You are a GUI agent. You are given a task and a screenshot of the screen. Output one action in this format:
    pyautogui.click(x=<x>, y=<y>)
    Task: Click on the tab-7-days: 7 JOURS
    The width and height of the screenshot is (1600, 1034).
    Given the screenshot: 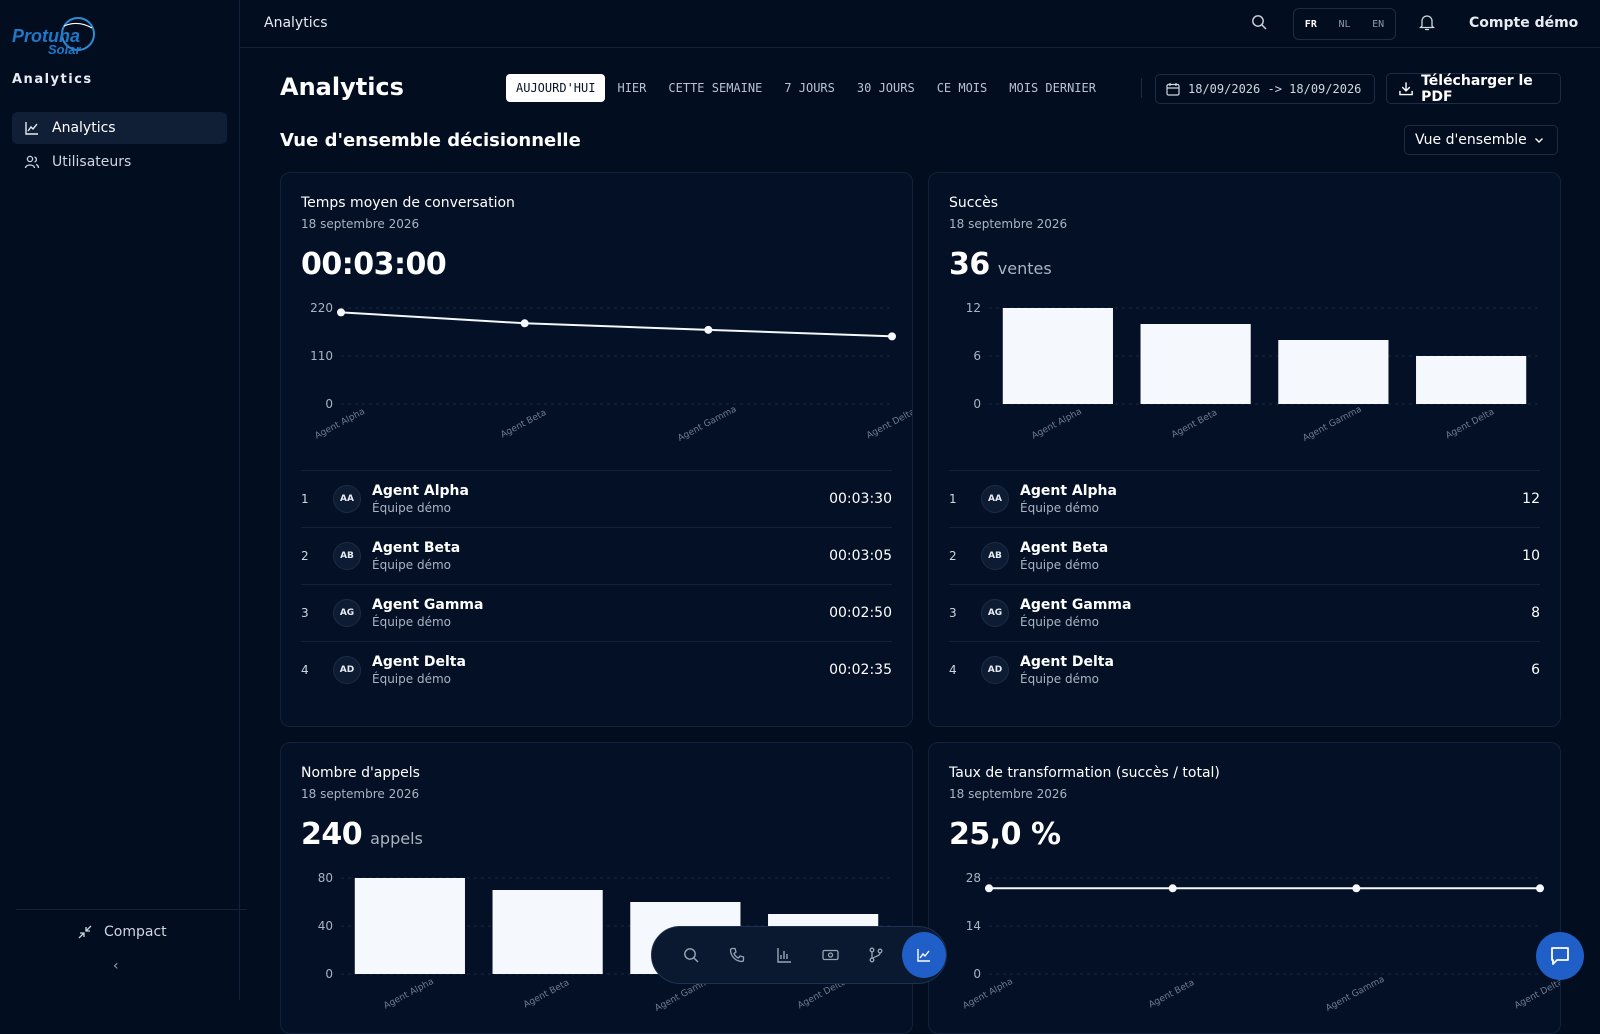 What is the action you would take?
    pyautogui.click(x=809, y=88)
    